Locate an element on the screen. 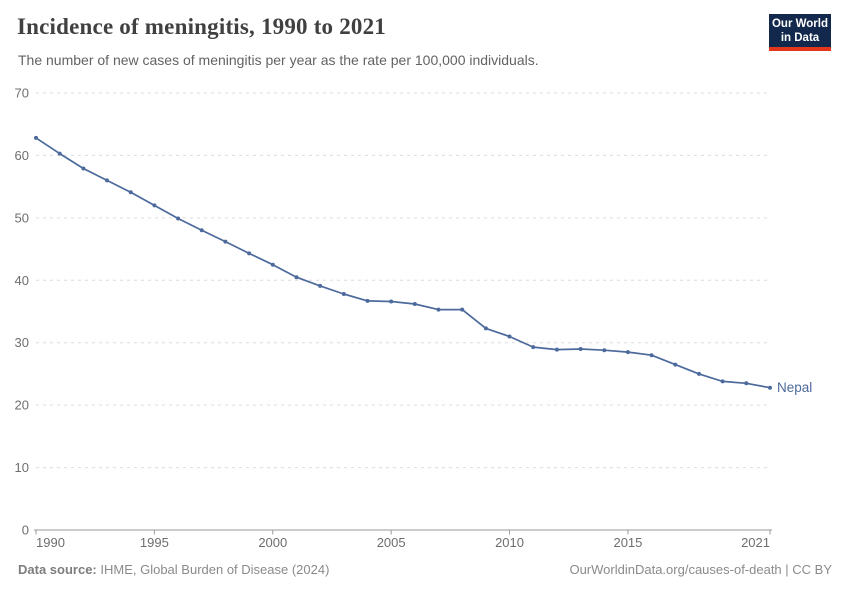  owid-logo-red-bar is located at coordinates (800, 49).